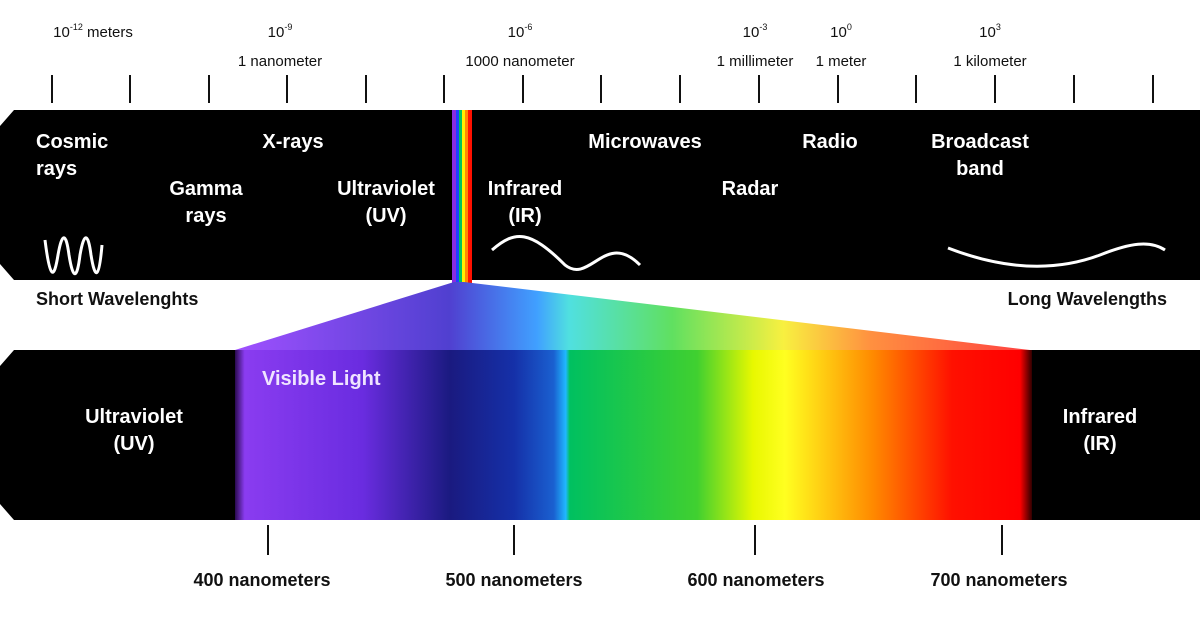  I want to click on text: Cosmic, so click(72, 142).